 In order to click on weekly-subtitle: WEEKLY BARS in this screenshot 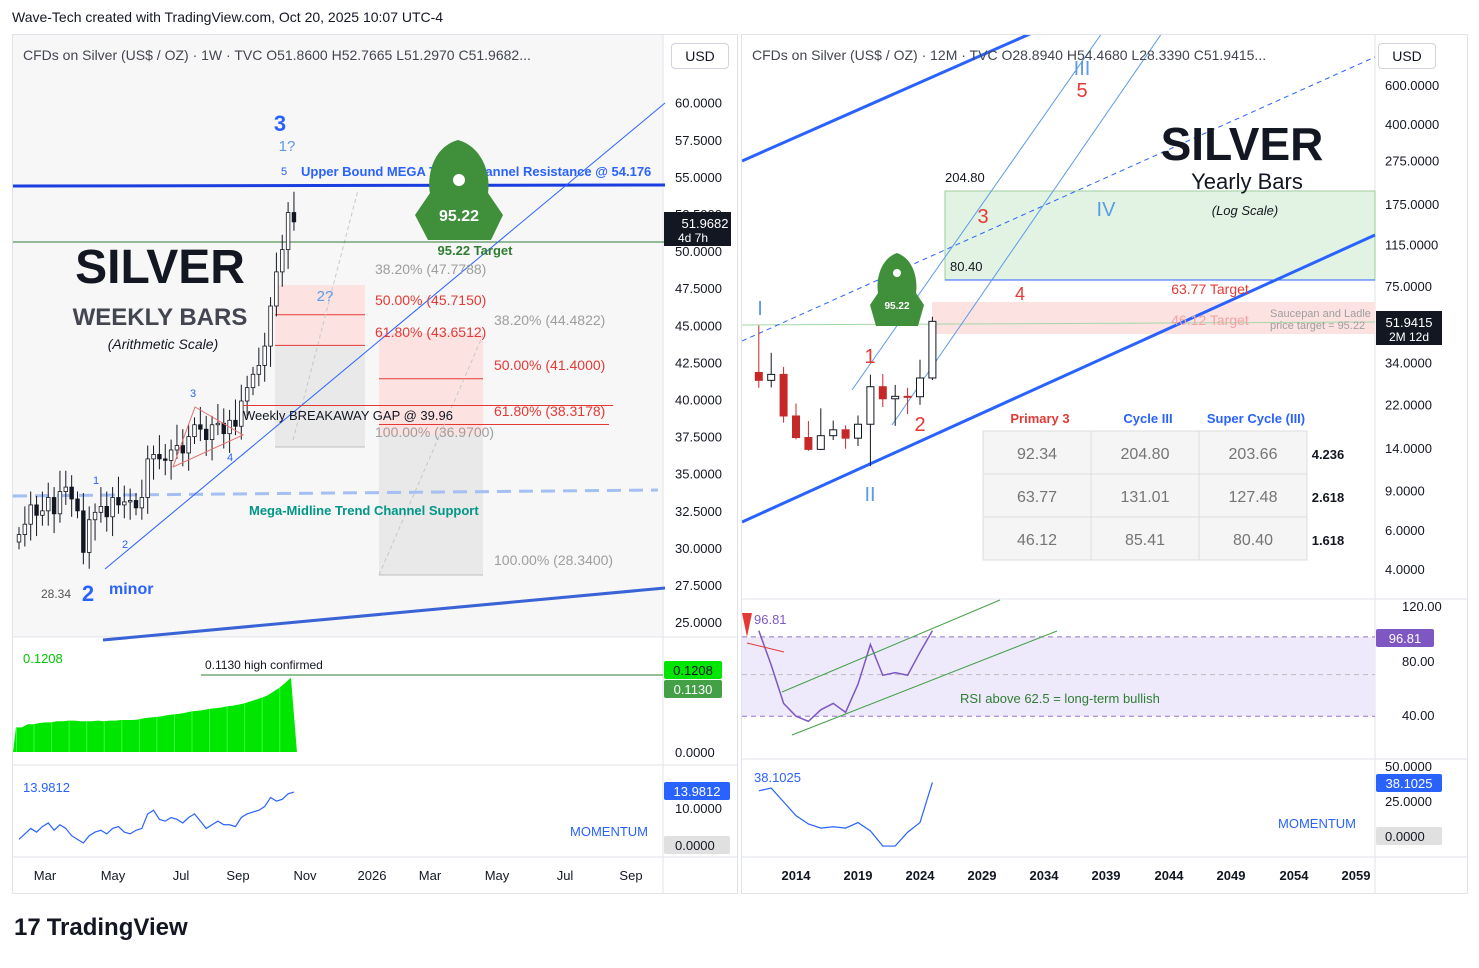, I will do `click(160, 317)`.